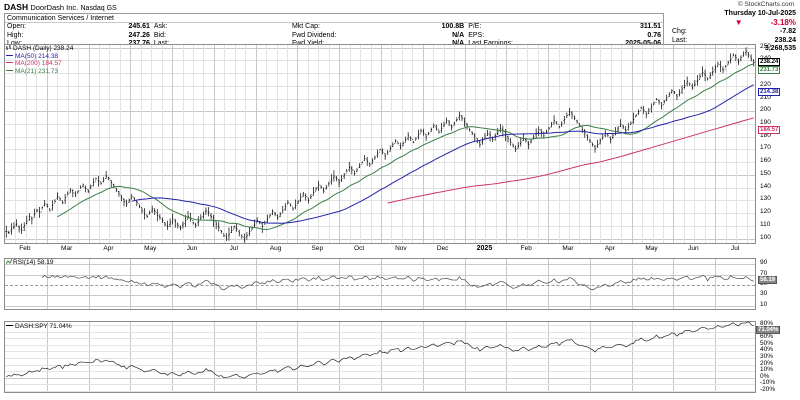  What do you see at coordinates (738, 23) in the screenshot?
I see `down-triangle-icon: ▼` at bounding box center [738, 23].